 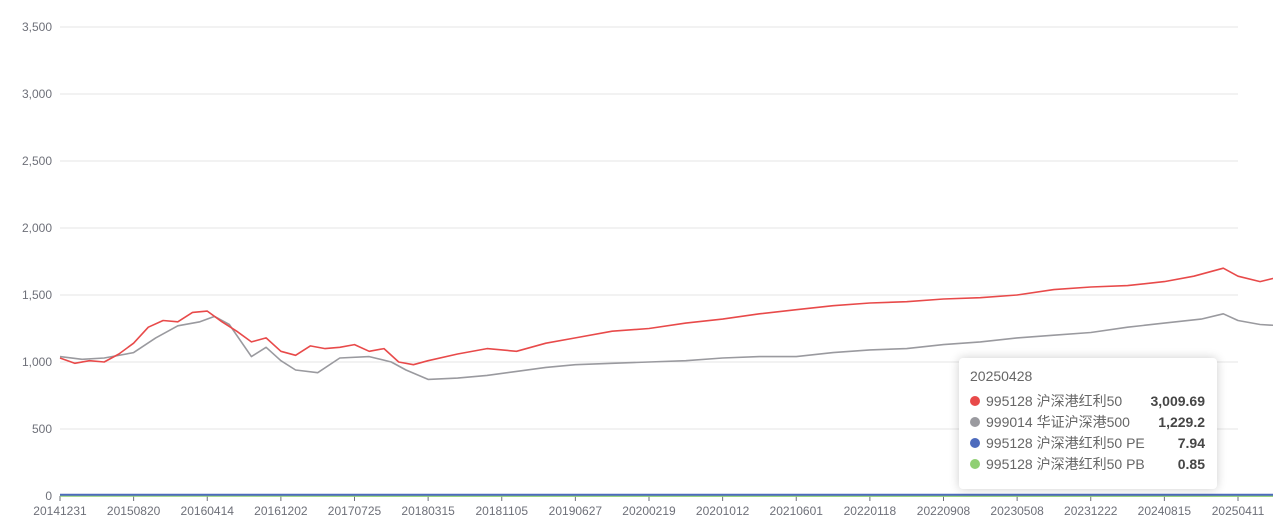 I want to click on y-tick-label: 1,500, so click(x=37, y=295).